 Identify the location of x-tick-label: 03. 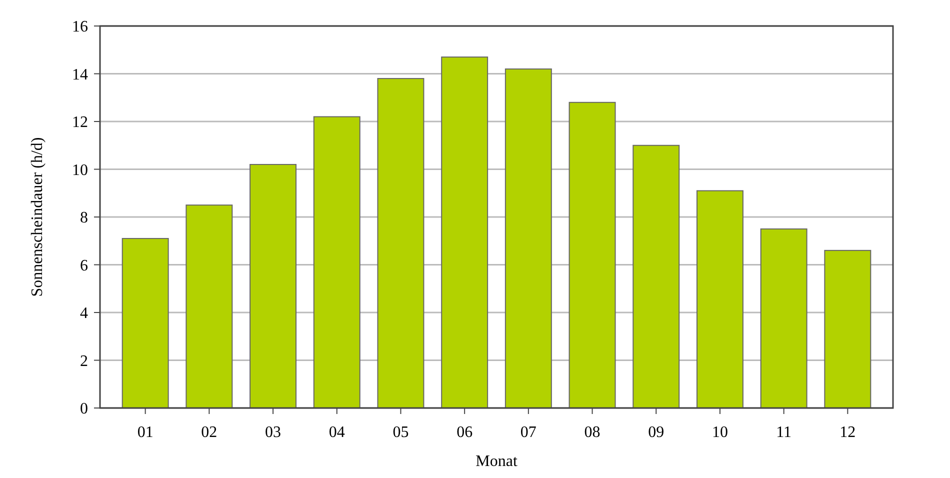
(273, 432).